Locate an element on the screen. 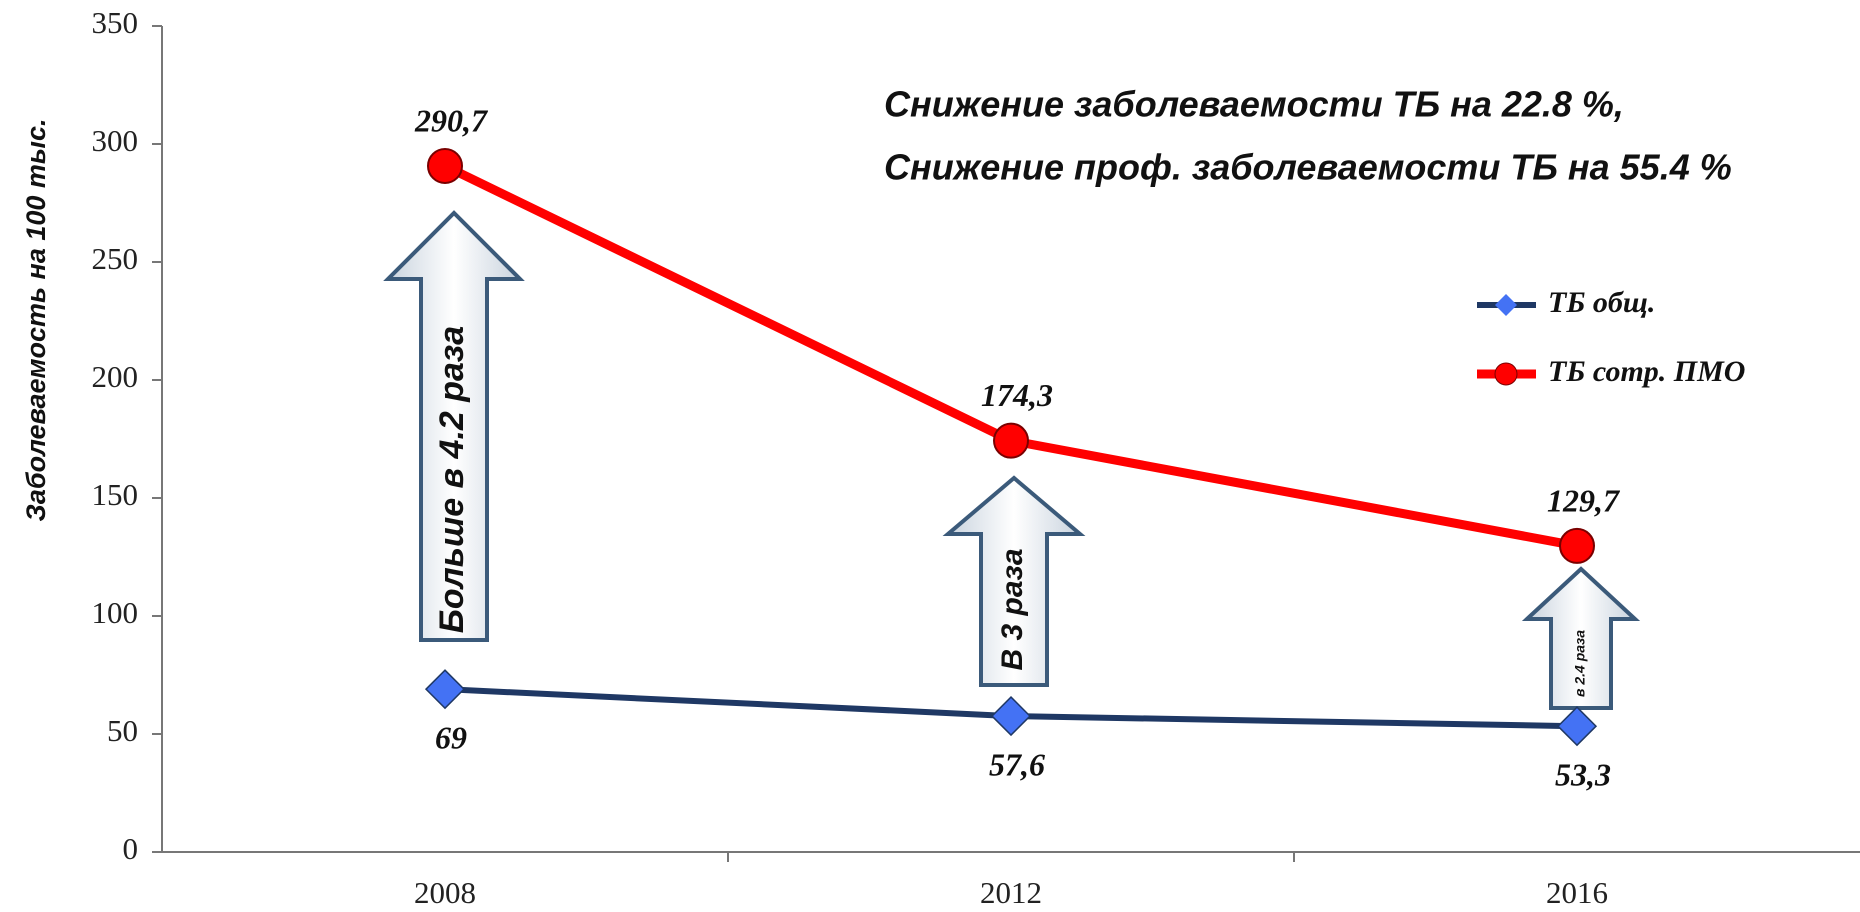 This screenshot has height=912, width=1860. legend-label: ТБ общ. is located at coordinates (1601, 302).